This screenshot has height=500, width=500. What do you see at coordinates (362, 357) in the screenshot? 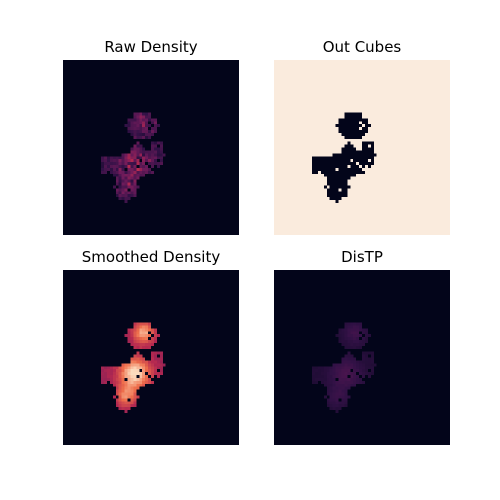
I see `distp-image` at bounding box center [362, 357].